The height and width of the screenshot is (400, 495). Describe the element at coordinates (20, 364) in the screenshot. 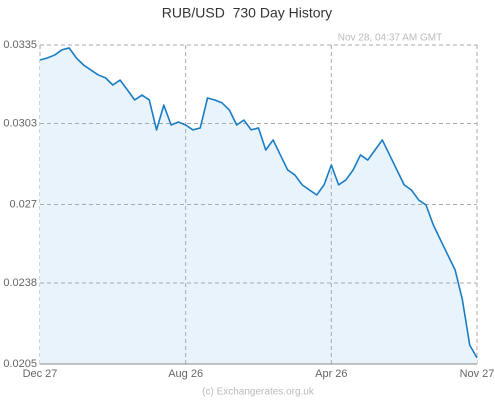

I see `y-tick-label: 0.0205` at that location.